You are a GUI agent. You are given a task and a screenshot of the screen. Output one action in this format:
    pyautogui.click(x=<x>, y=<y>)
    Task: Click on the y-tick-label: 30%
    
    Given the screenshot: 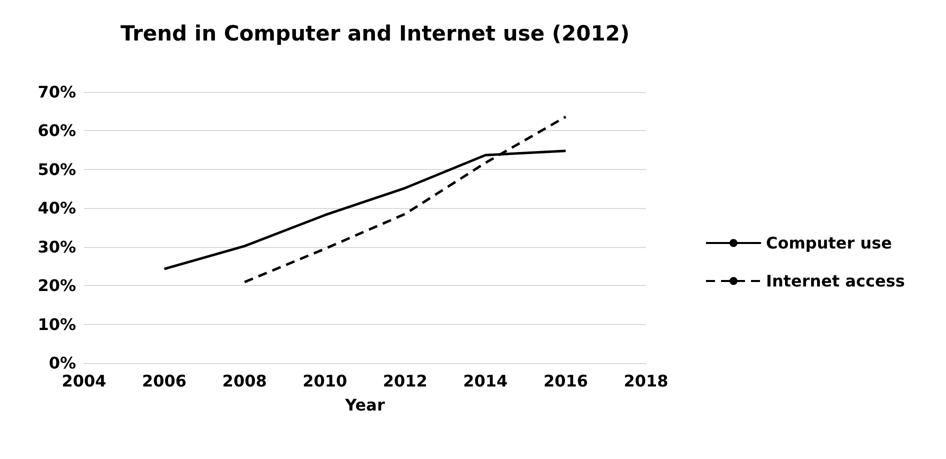 What is the action you would take?
    pyautogui.click(x=57, y=246)
    